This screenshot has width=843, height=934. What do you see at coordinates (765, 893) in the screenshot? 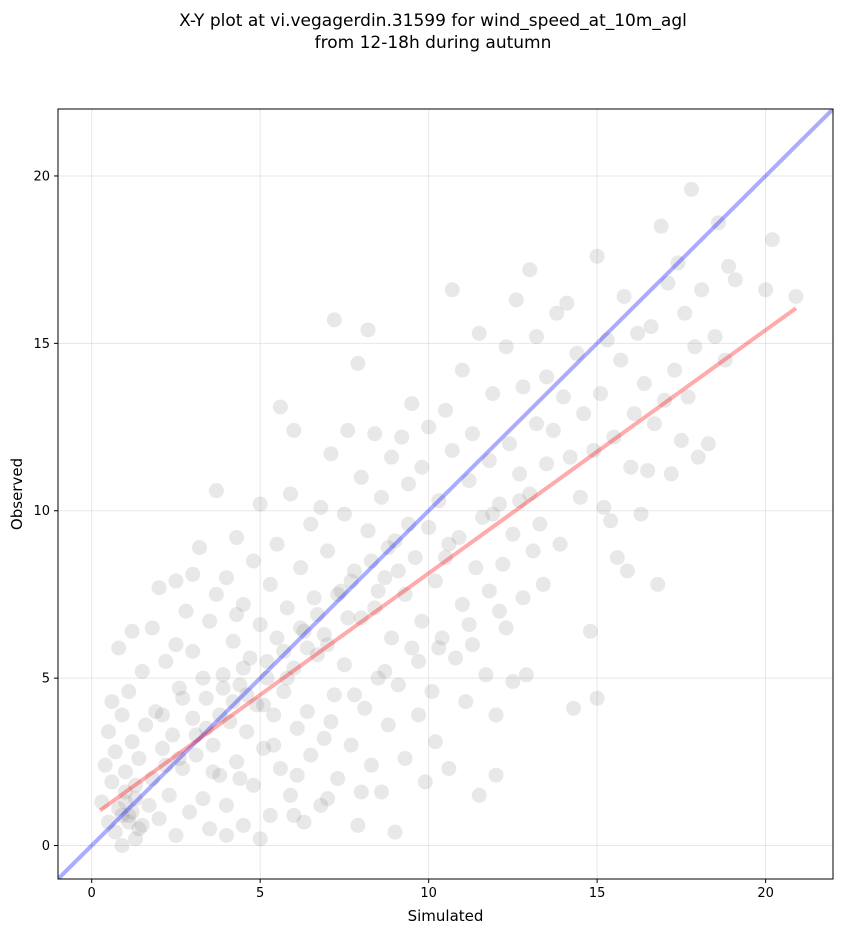
I see `x-tick-label-4: 20` at bounding box center [765, 893].